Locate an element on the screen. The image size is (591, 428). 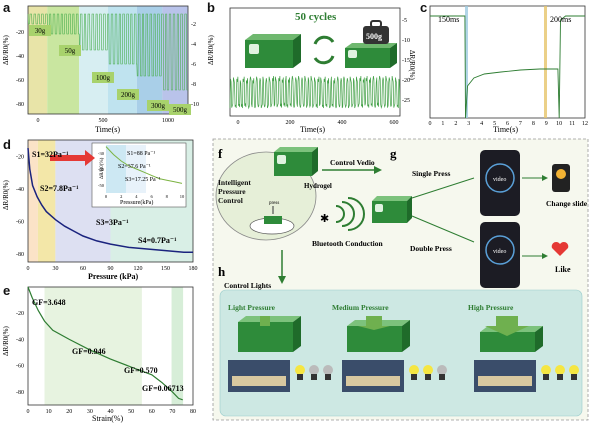
ytick-b: -15 is located at coordinates (406, 61).